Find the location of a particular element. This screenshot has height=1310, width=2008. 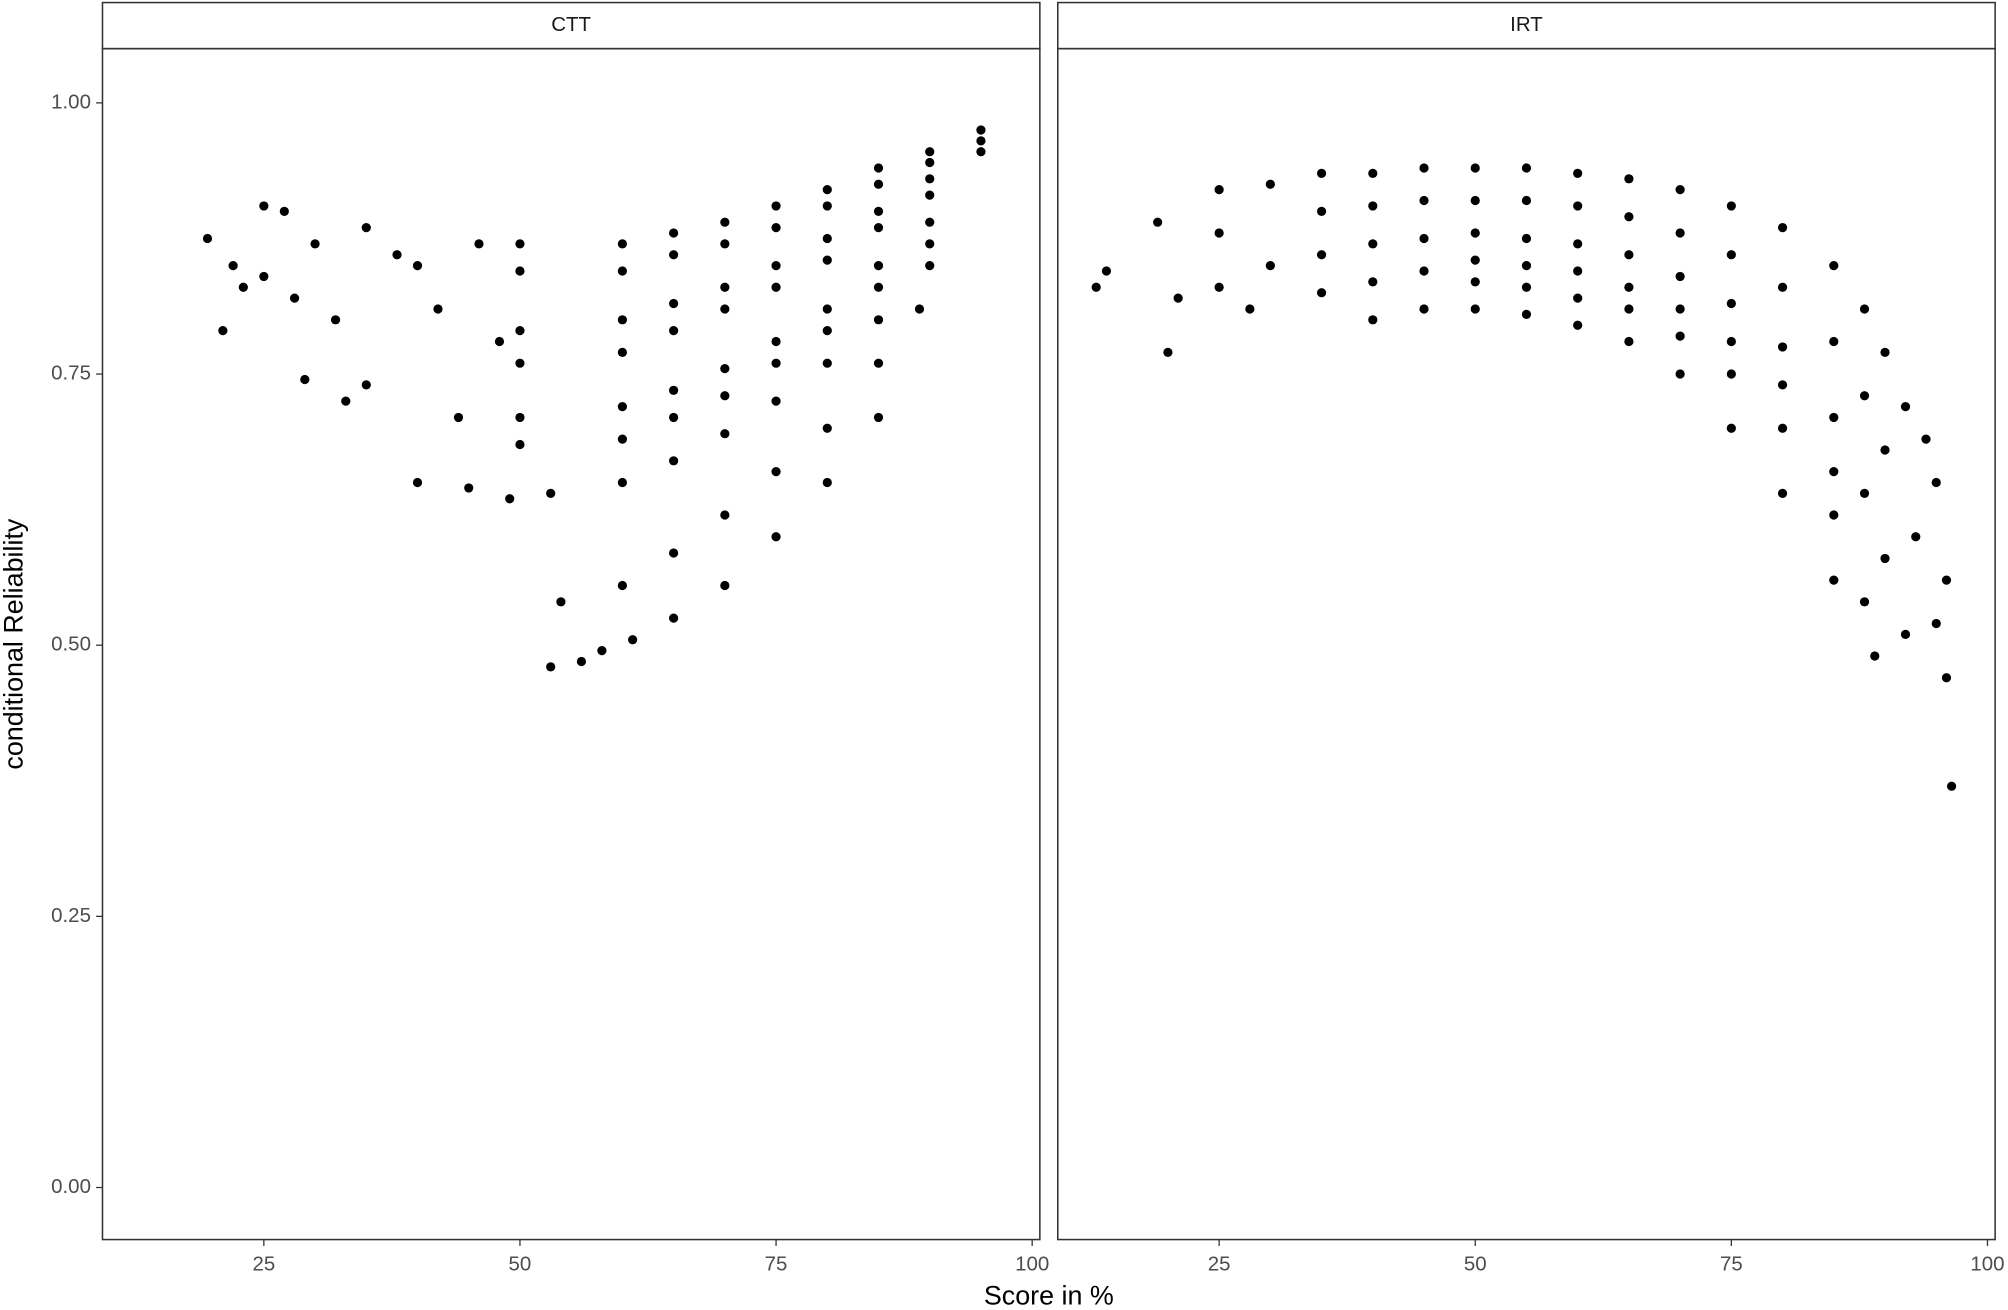

strip-label: IRT is located at coordinates (1526, 24).